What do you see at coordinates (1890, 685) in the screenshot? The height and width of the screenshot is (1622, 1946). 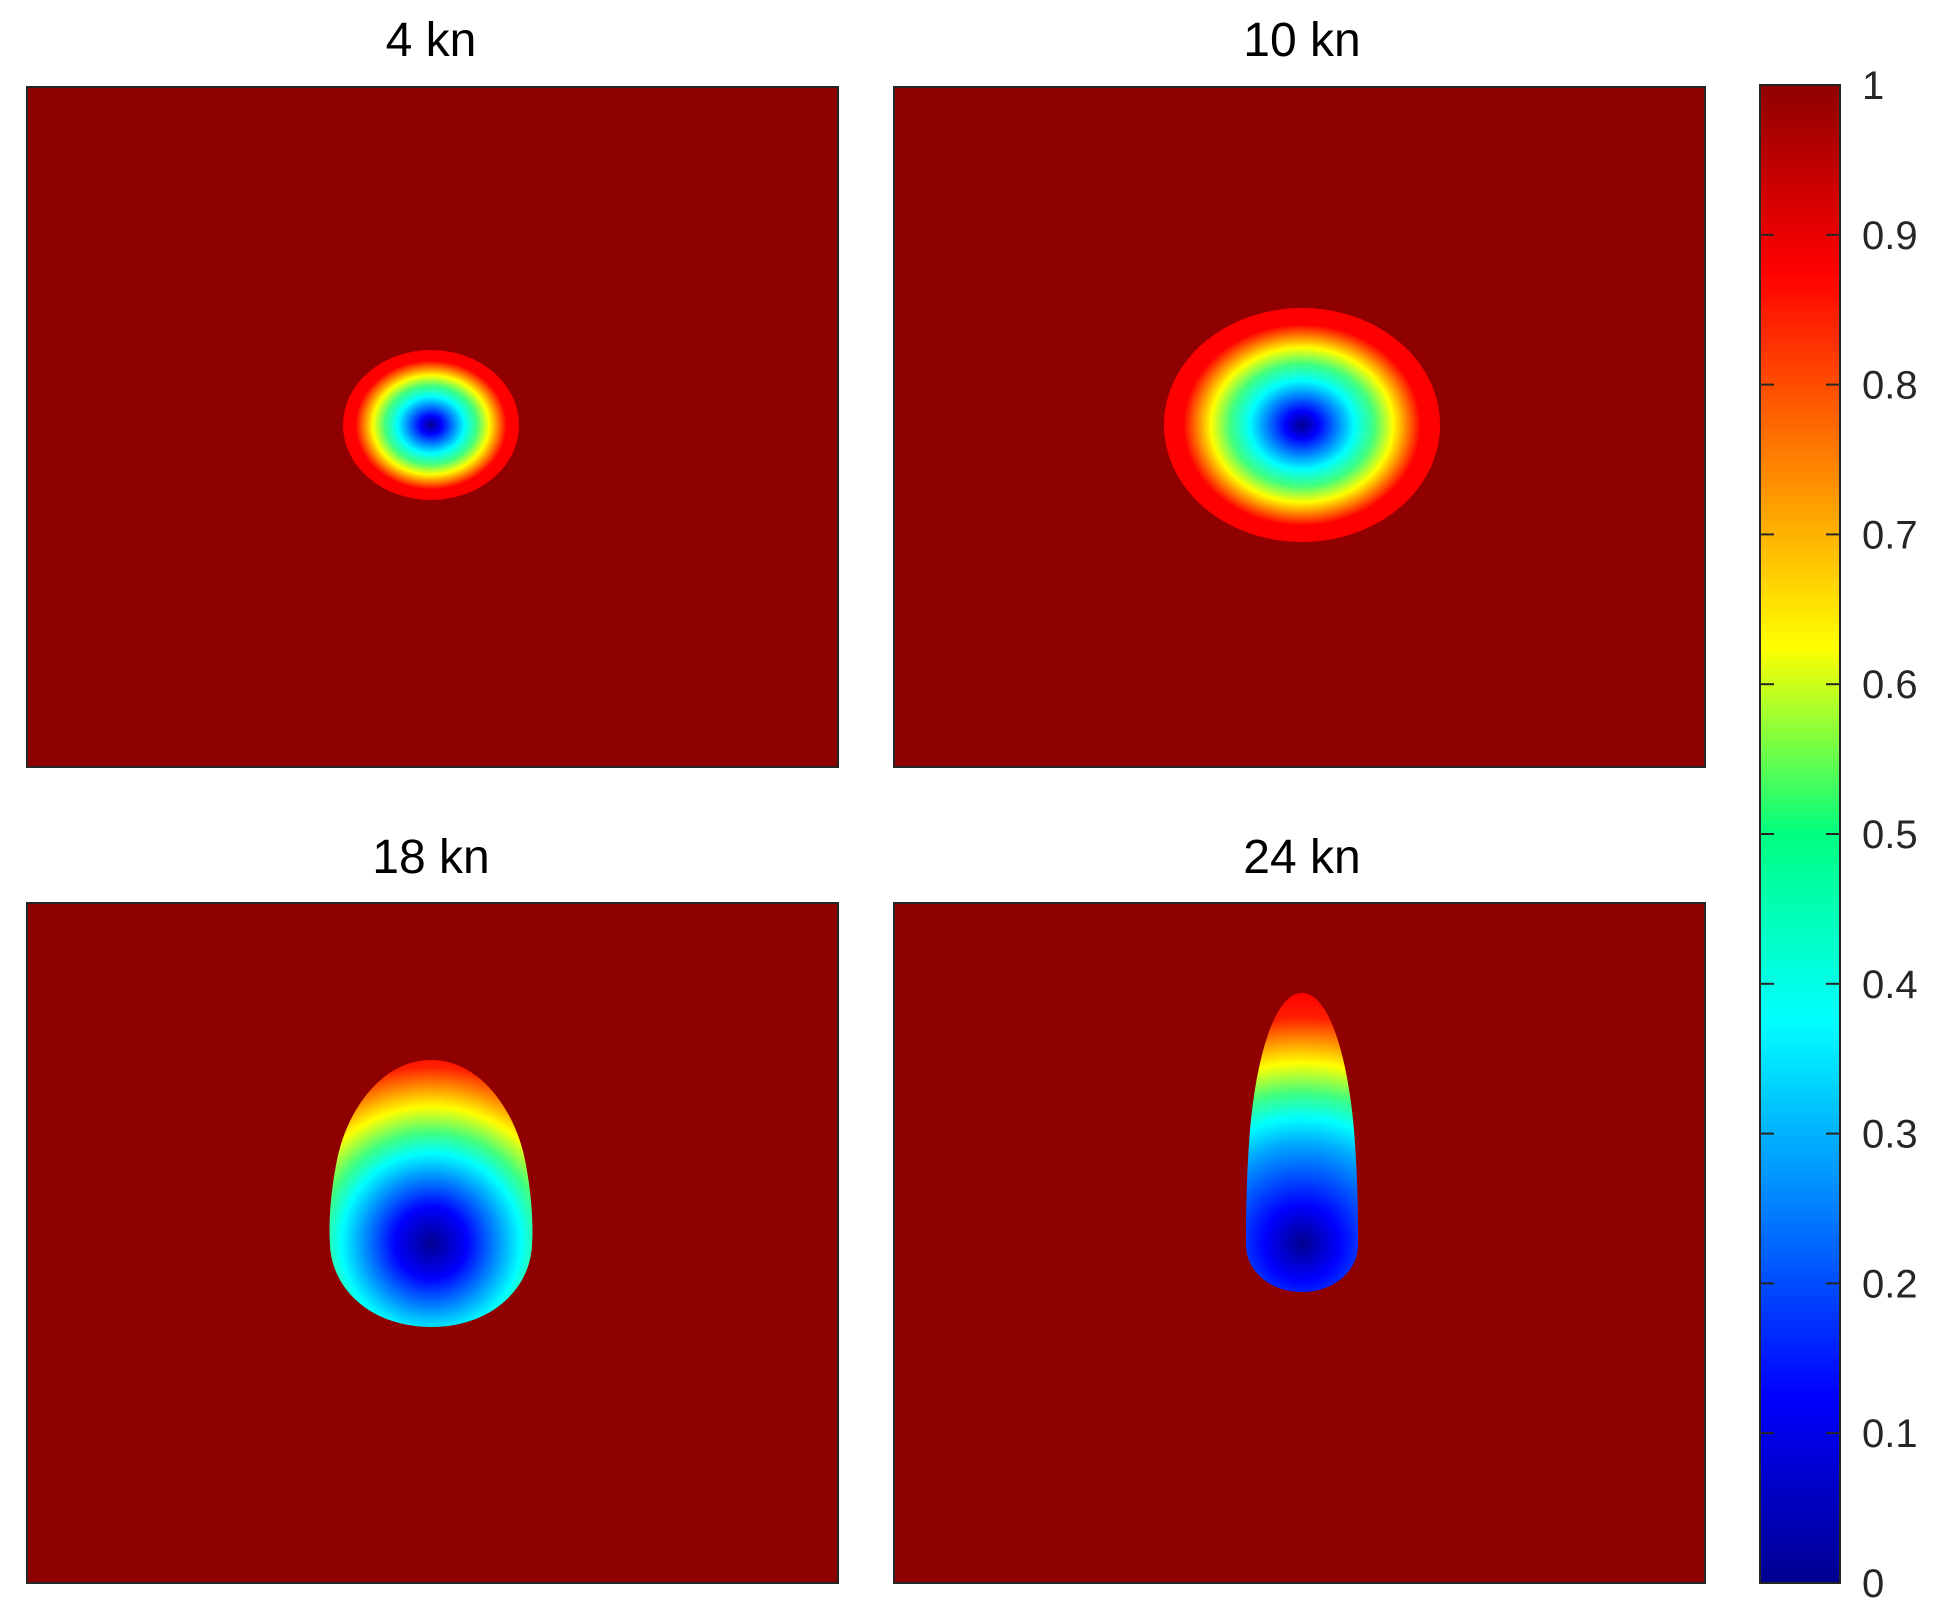 I see `colorbar-tick-label: 0.6` at bounding box center [1890, 685].